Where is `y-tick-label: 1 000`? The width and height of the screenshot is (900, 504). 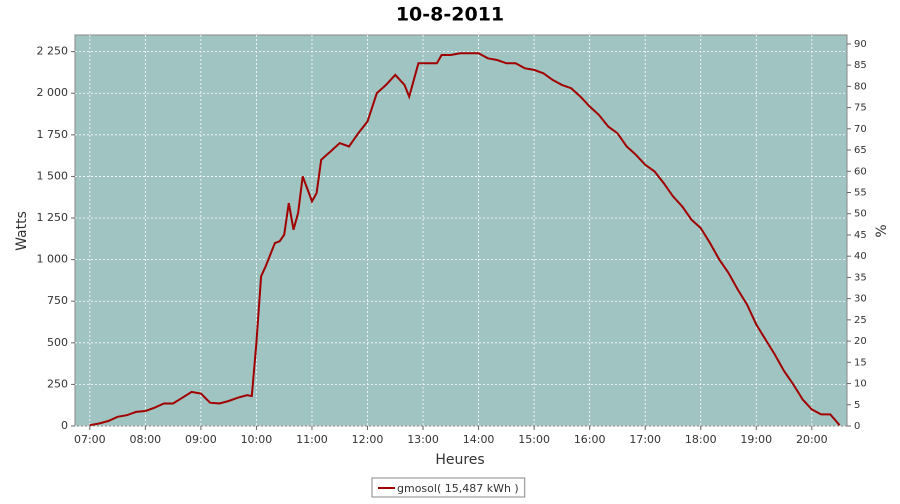
y-tick-label: 1 000 is located at coordinates (53, 259).